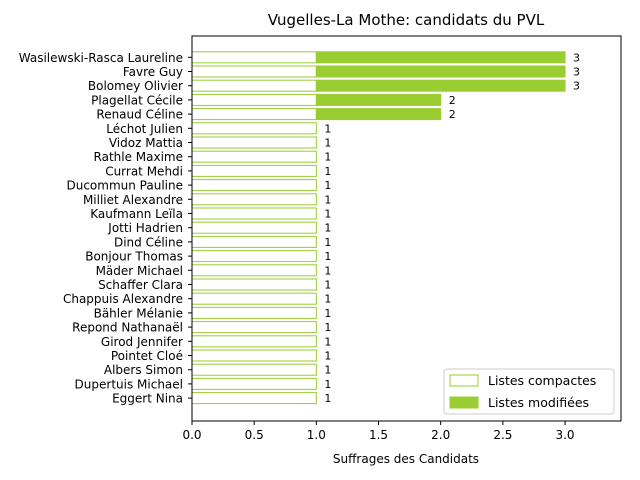 The image size is (640, 480). I want to click on legend-frame, so click(529, 391).